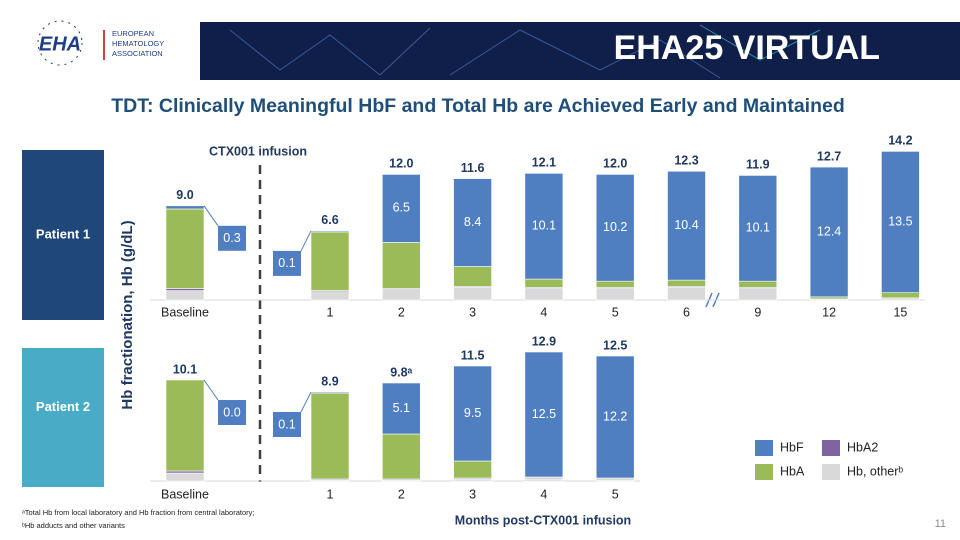 The height and width of the screenshot is (540, 960). Describe the element at coordinates (258, 151) in the screenshot. I see `infusion-annotation: CTX001 infusion` at that location.